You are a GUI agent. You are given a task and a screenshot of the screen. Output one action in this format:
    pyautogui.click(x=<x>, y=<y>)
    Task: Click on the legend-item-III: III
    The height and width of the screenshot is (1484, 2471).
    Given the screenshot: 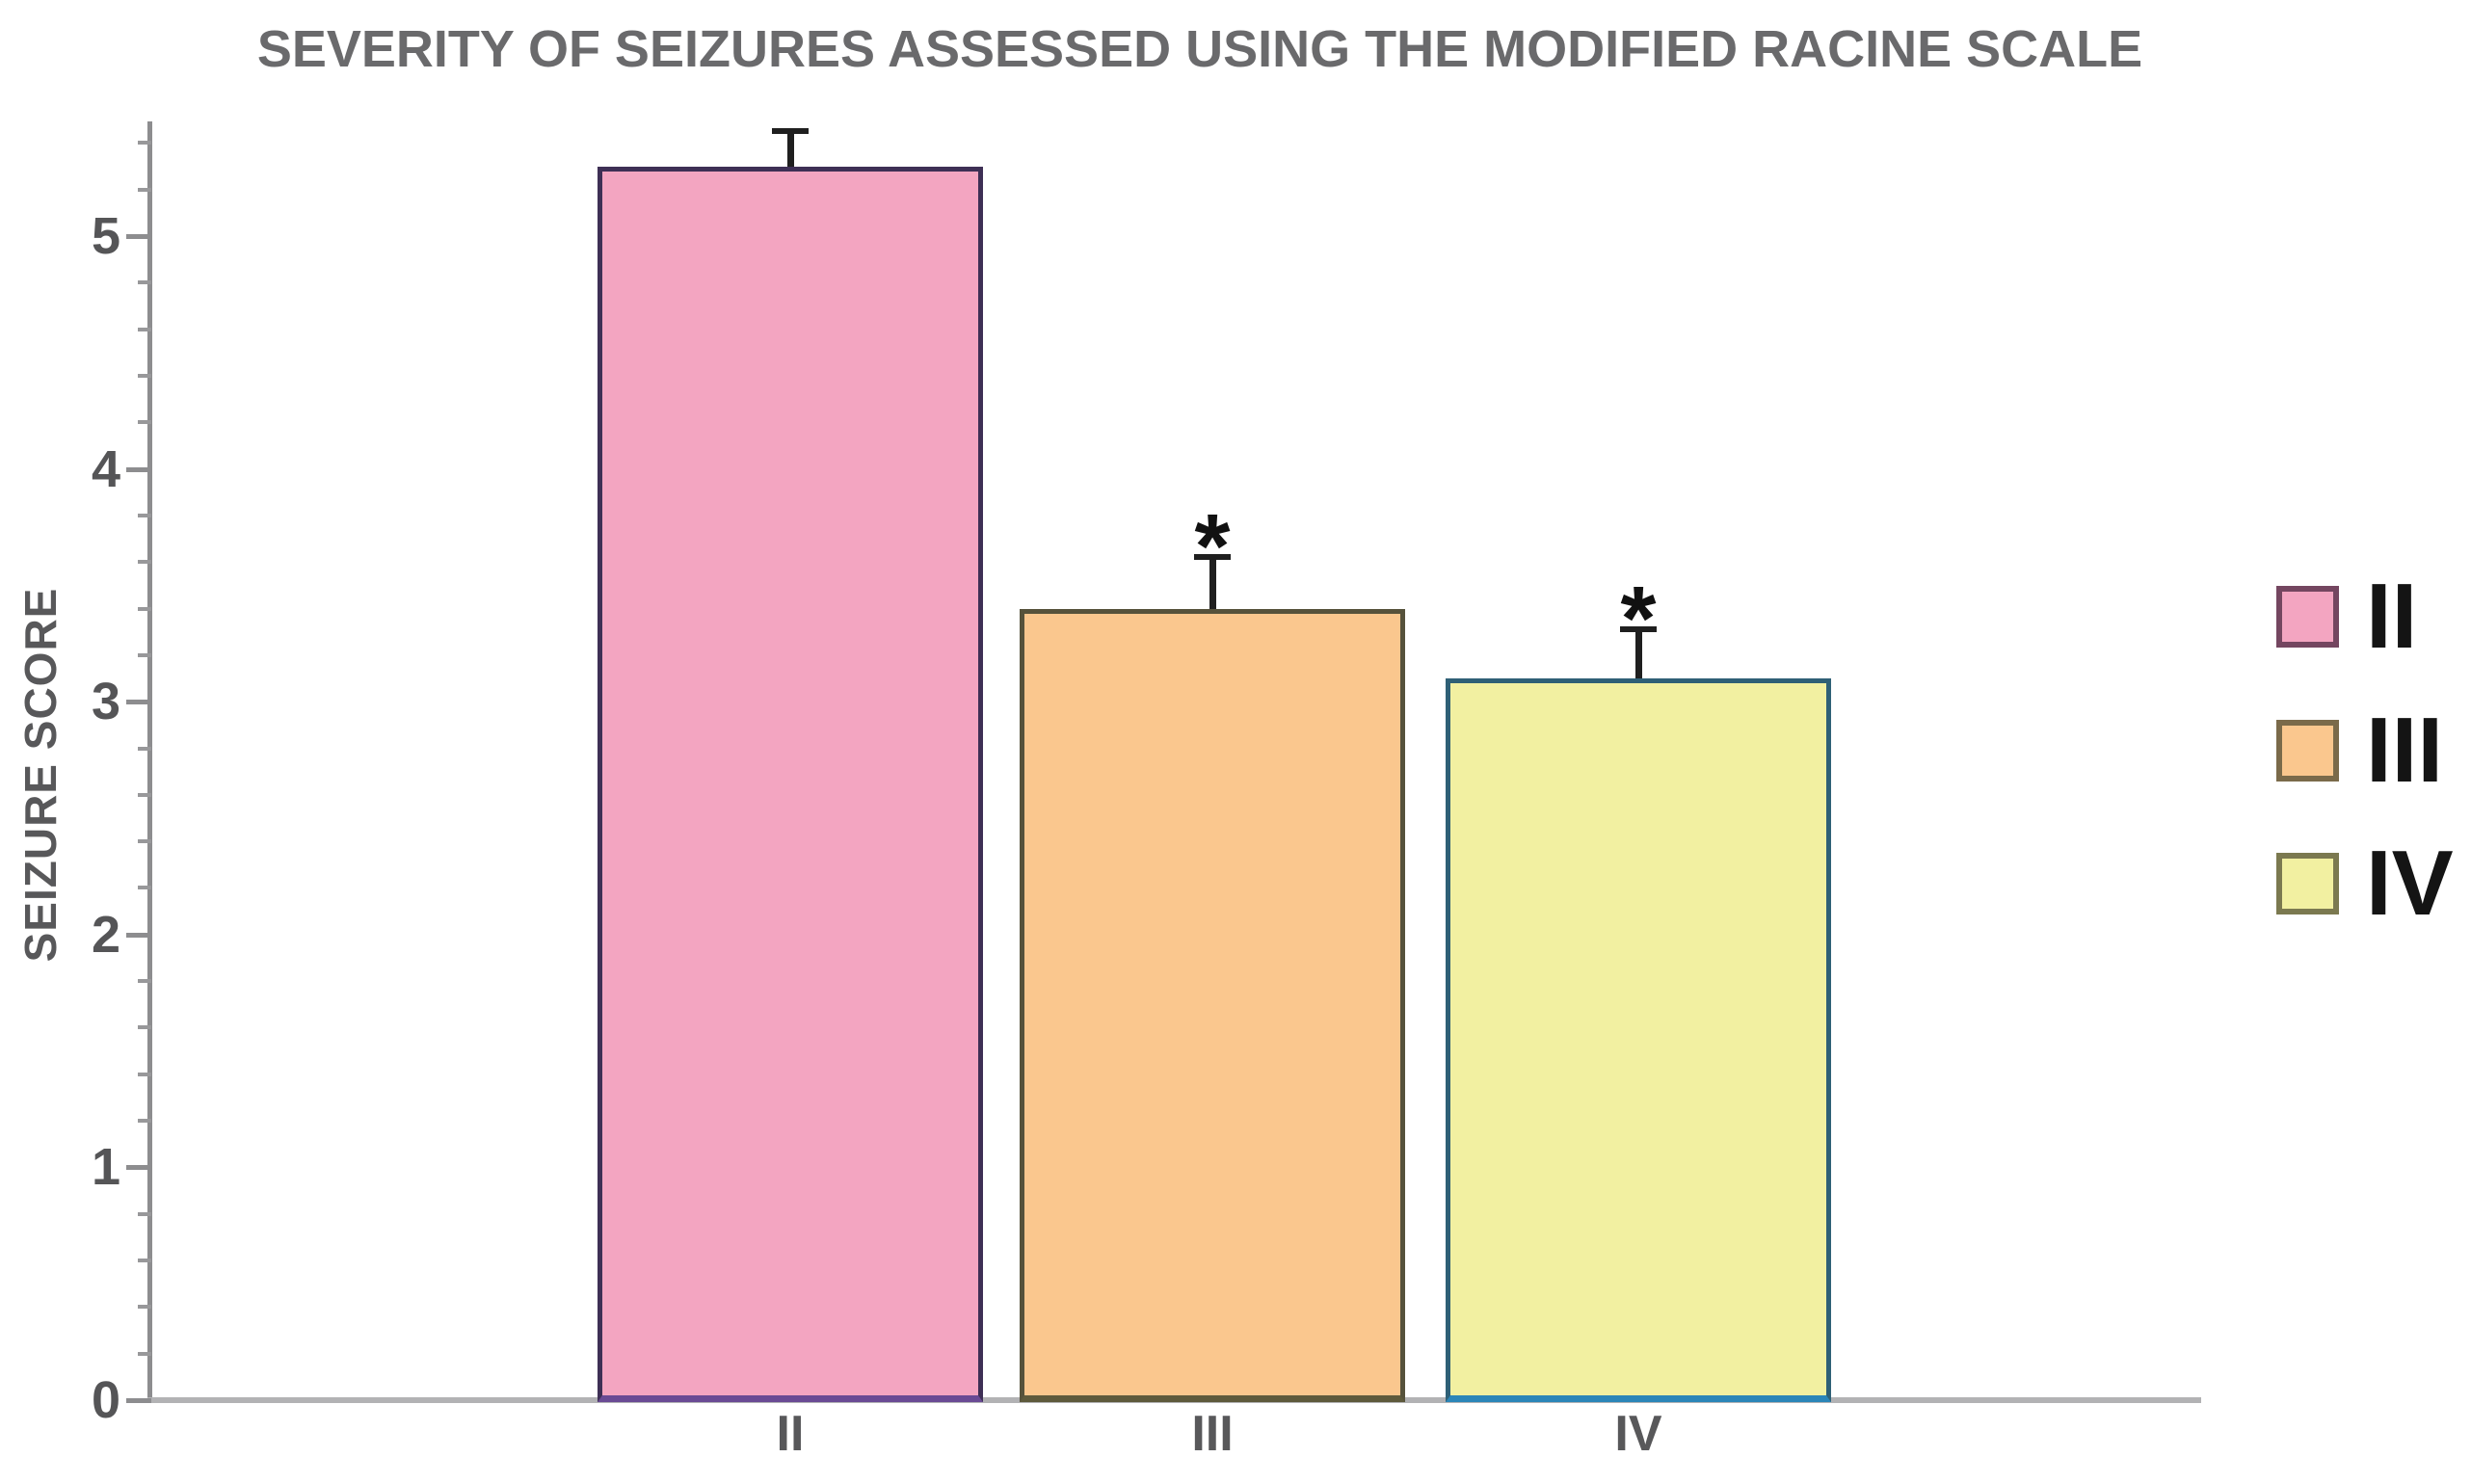 What is the action you would take?
    pyautogui.click(x=2360, y=750)
    